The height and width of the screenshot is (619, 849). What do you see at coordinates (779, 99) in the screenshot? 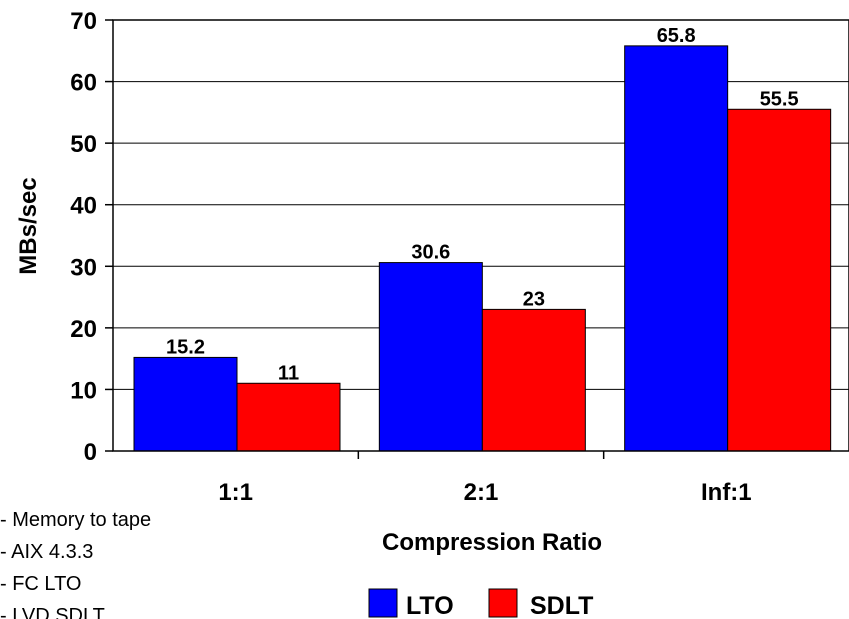
I see `data-label-sdlt-2: 55.5` at bounding box center [779, 99].